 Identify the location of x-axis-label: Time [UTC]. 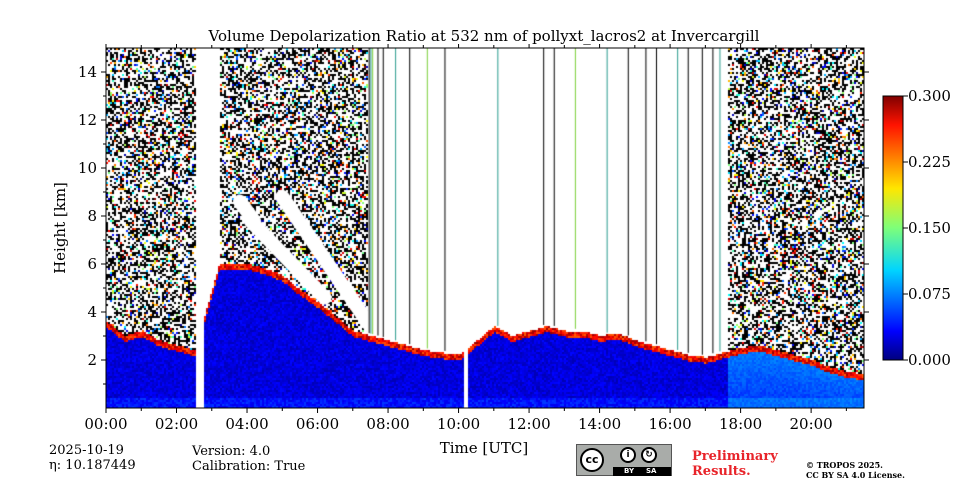
(484, 448).